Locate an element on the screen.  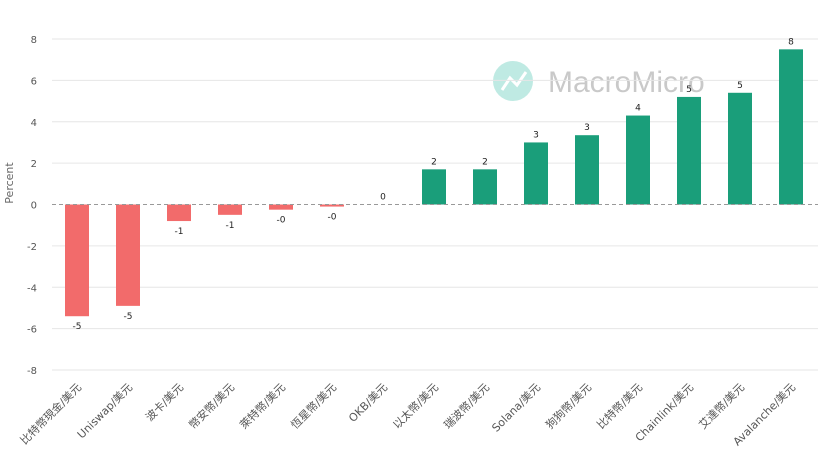
y-tick-label: 8 is located at coordinates (34, 40).